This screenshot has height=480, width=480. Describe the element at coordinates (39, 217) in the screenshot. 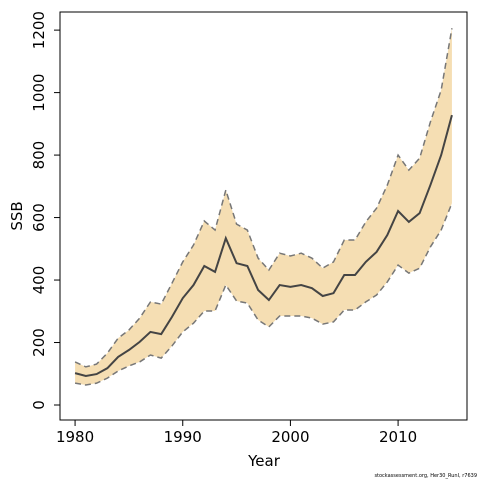

I see `y-tick-label: 600` at that location.